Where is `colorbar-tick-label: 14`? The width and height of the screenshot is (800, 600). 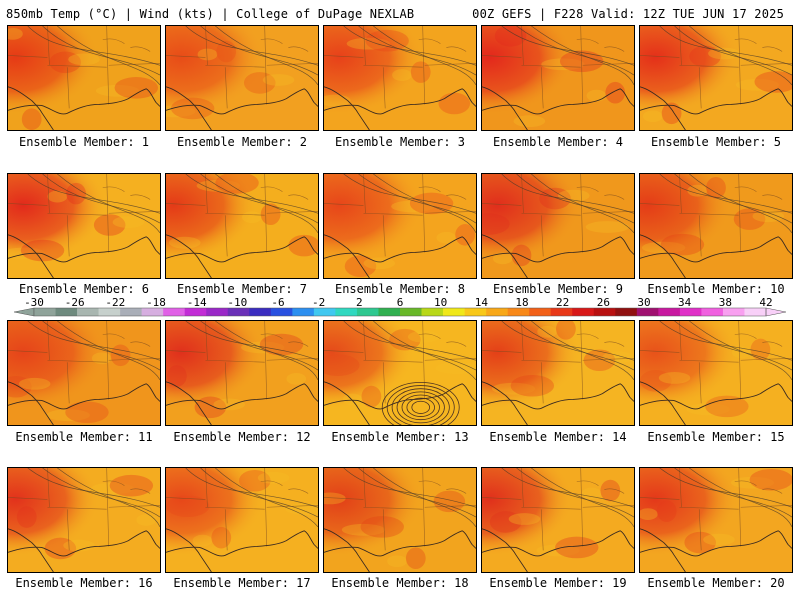
colorbar-tick-label: 14 is located at coordinates (482, 302).